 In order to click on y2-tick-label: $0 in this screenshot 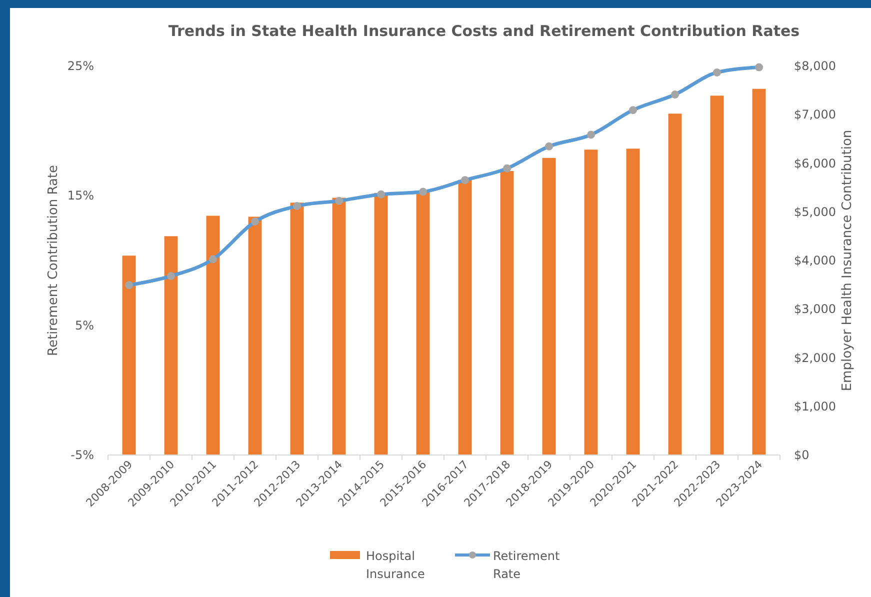, I will do `click(802, 455)`.